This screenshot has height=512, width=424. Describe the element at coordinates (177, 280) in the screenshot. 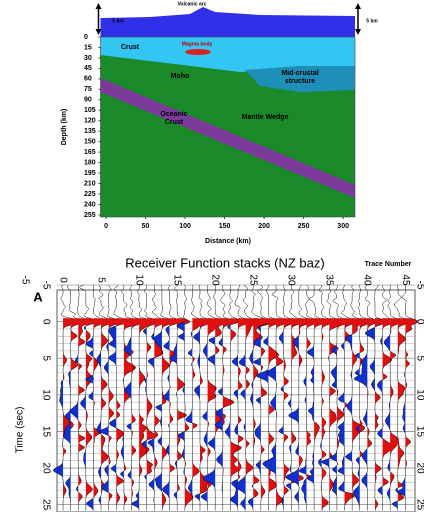

I see `x-tick-label: 15` at that location.